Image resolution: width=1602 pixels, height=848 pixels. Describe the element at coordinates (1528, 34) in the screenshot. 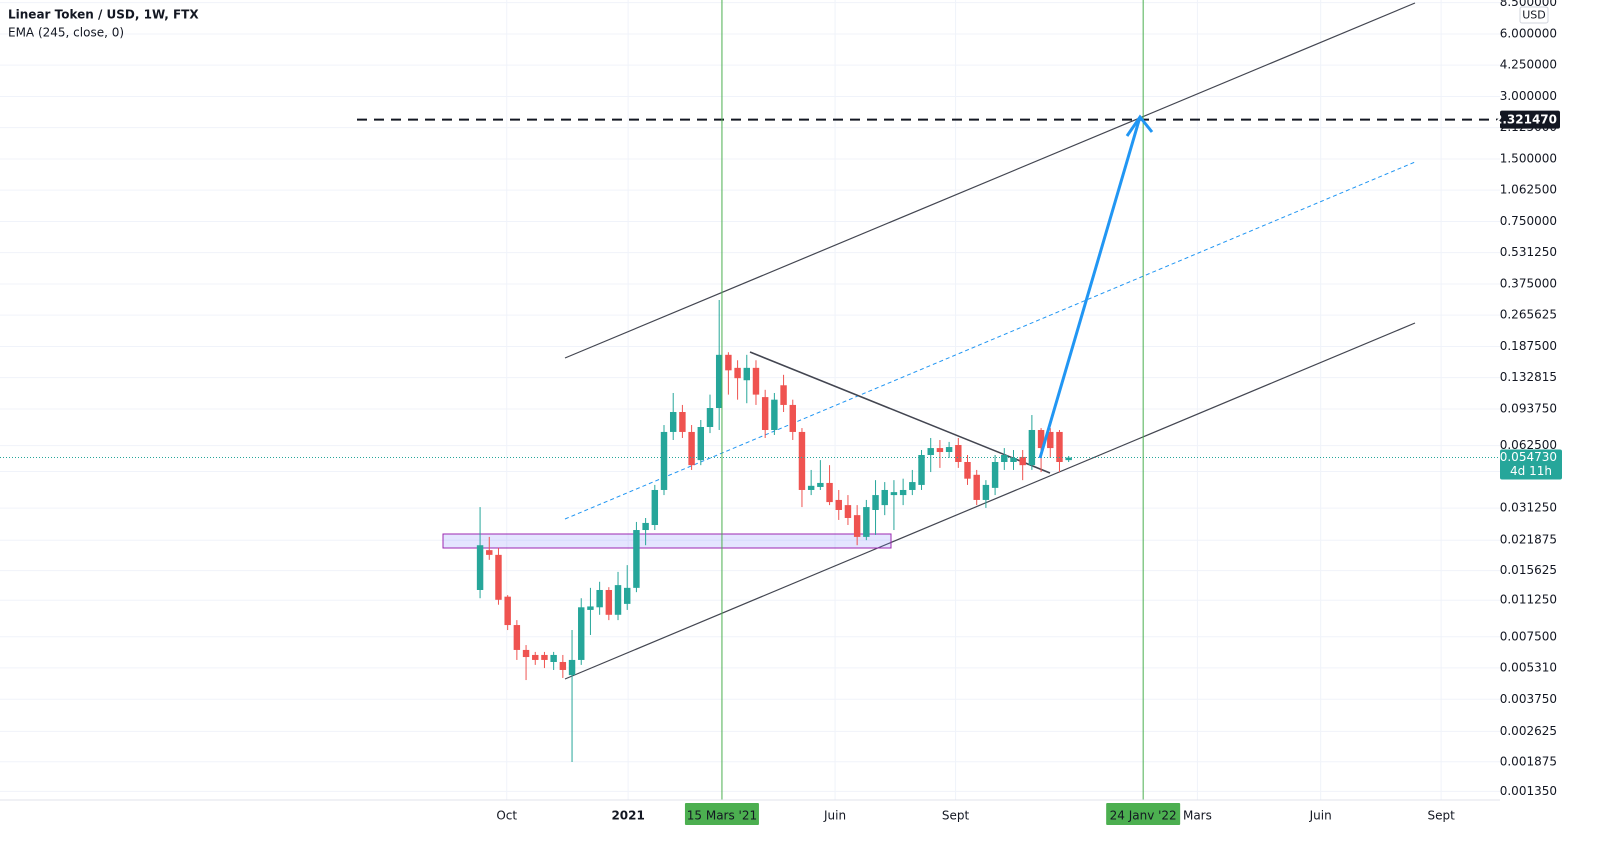

I see `y-tick-label: 6.000000` at that location.